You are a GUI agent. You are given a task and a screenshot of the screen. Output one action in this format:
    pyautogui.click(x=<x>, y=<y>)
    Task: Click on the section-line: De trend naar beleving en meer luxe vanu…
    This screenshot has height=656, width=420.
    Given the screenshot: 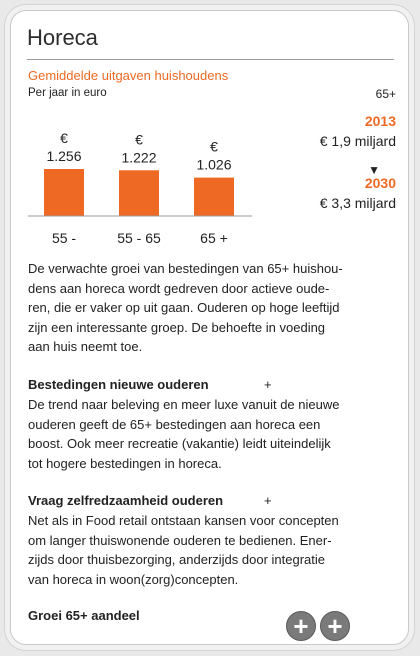 What is the action you would take?
    pyautogui.click(x=184, y=404)
    